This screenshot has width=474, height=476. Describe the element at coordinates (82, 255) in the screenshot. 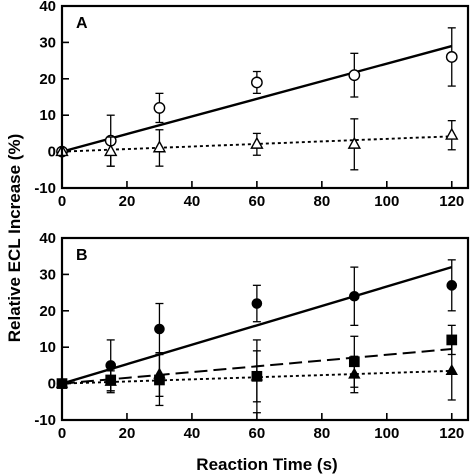

I see `panel-letter: B` at that location.